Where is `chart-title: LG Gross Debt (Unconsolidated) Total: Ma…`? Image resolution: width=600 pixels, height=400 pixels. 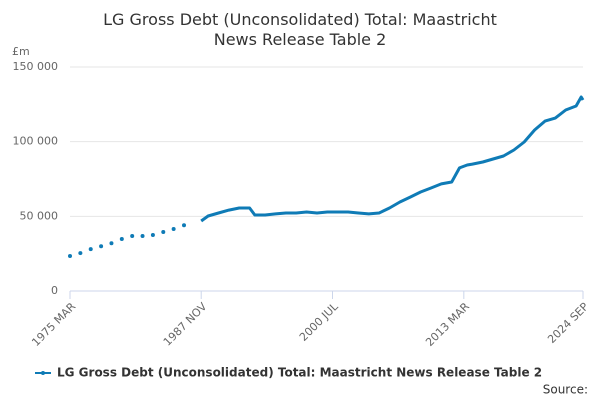
chart-title: LG Gross Debt (Unconsolidated) Total: Ma… is located at coordinates (300, 29).